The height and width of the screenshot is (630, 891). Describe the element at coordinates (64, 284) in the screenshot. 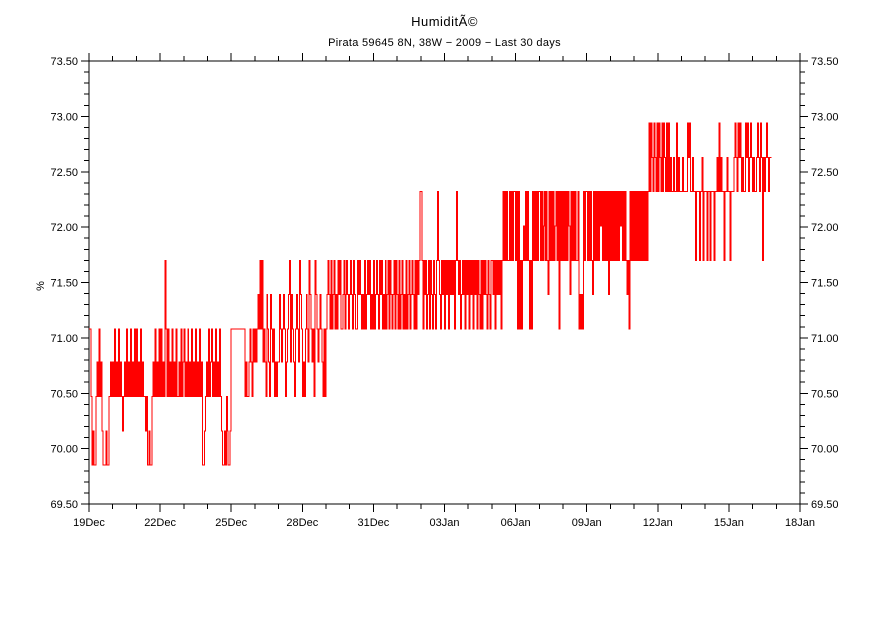

I see `y-axis-label-left: 71.50` at that location.